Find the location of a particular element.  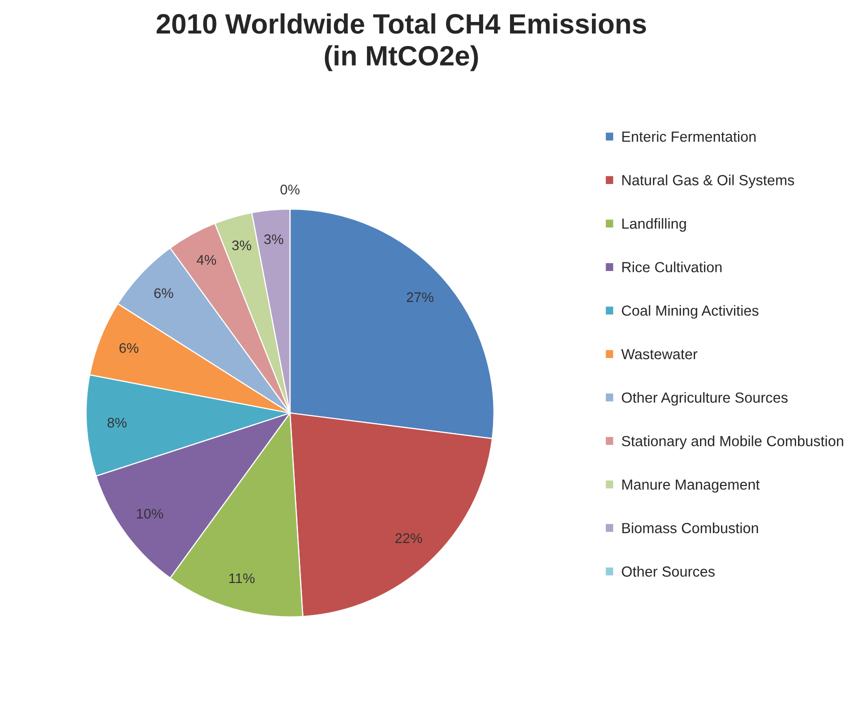

legend-label: Stationary and Mobile Combustion is located at coordinates (733, 443).